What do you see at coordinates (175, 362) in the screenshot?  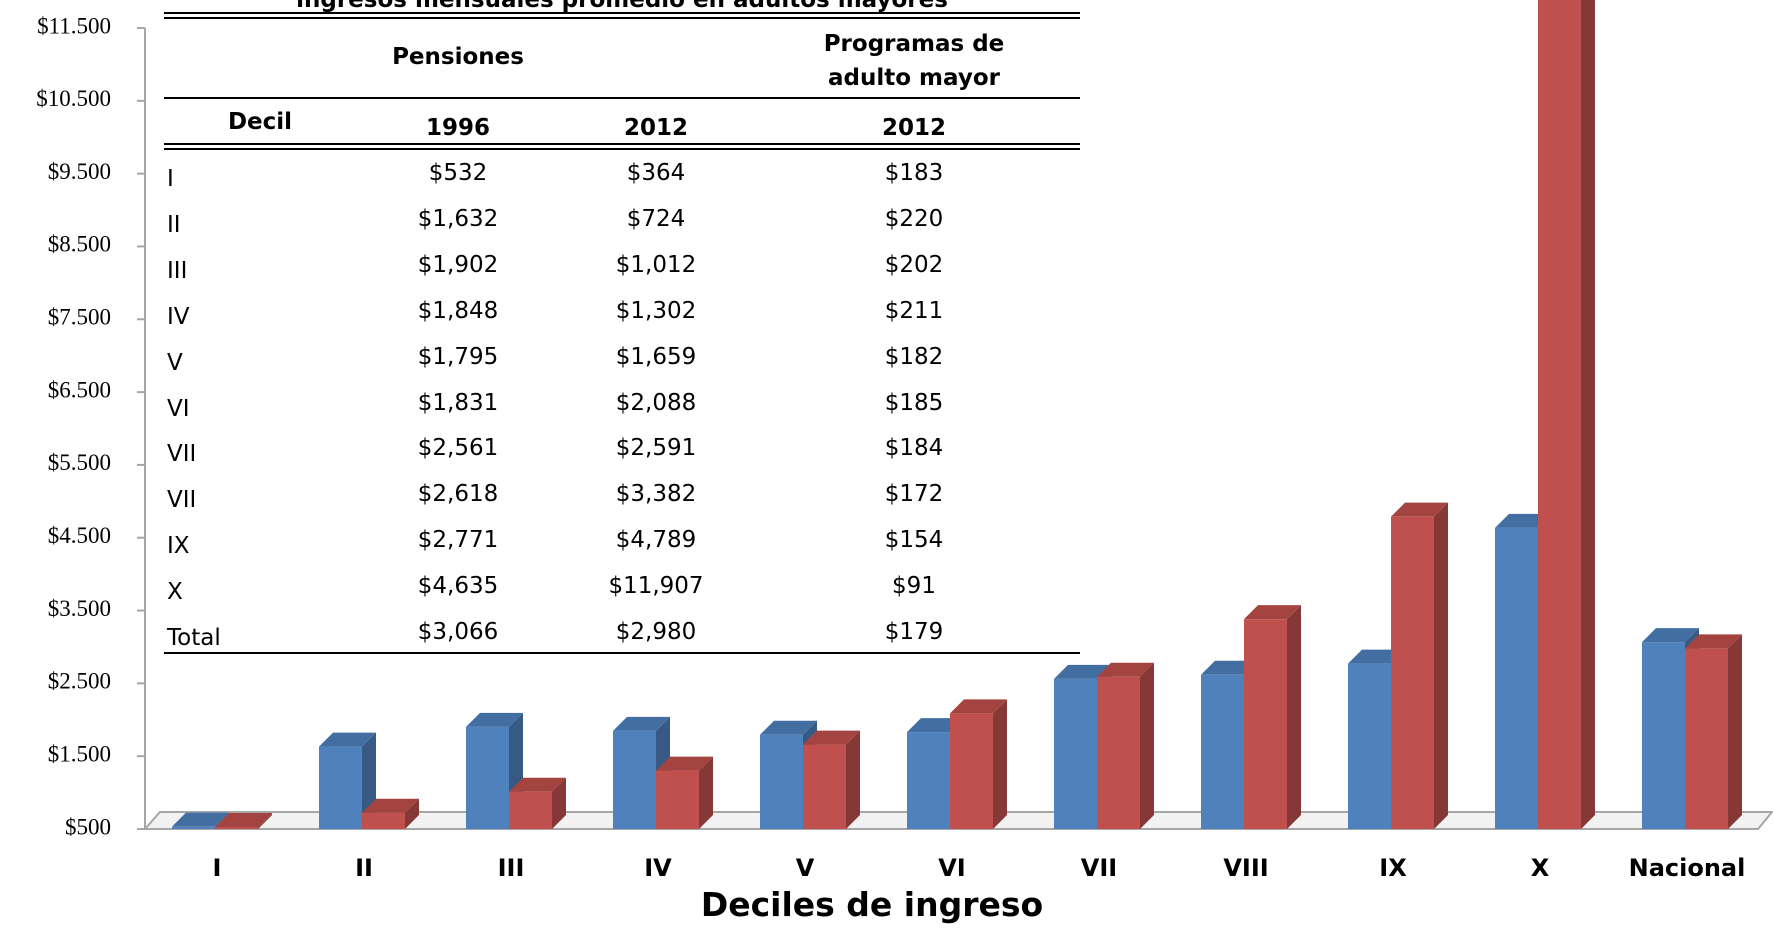 I see `table-cell: V` at bounding box center [175, 362].